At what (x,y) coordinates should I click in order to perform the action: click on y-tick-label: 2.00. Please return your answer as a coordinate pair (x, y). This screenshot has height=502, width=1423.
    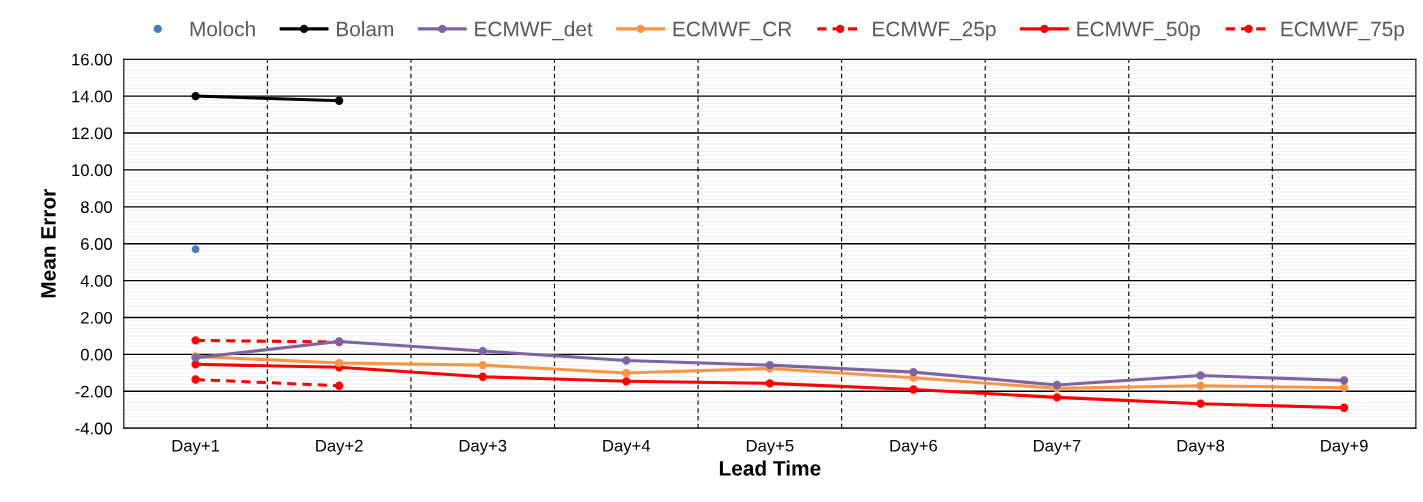
    Looking at the image, I should click on (97, 317).